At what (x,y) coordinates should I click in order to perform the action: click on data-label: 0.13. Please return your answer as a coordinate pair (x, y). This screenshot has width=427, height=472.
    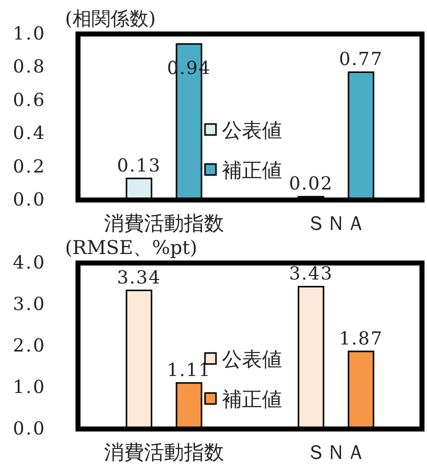
    Looking at the image, I should click on (139, 165).